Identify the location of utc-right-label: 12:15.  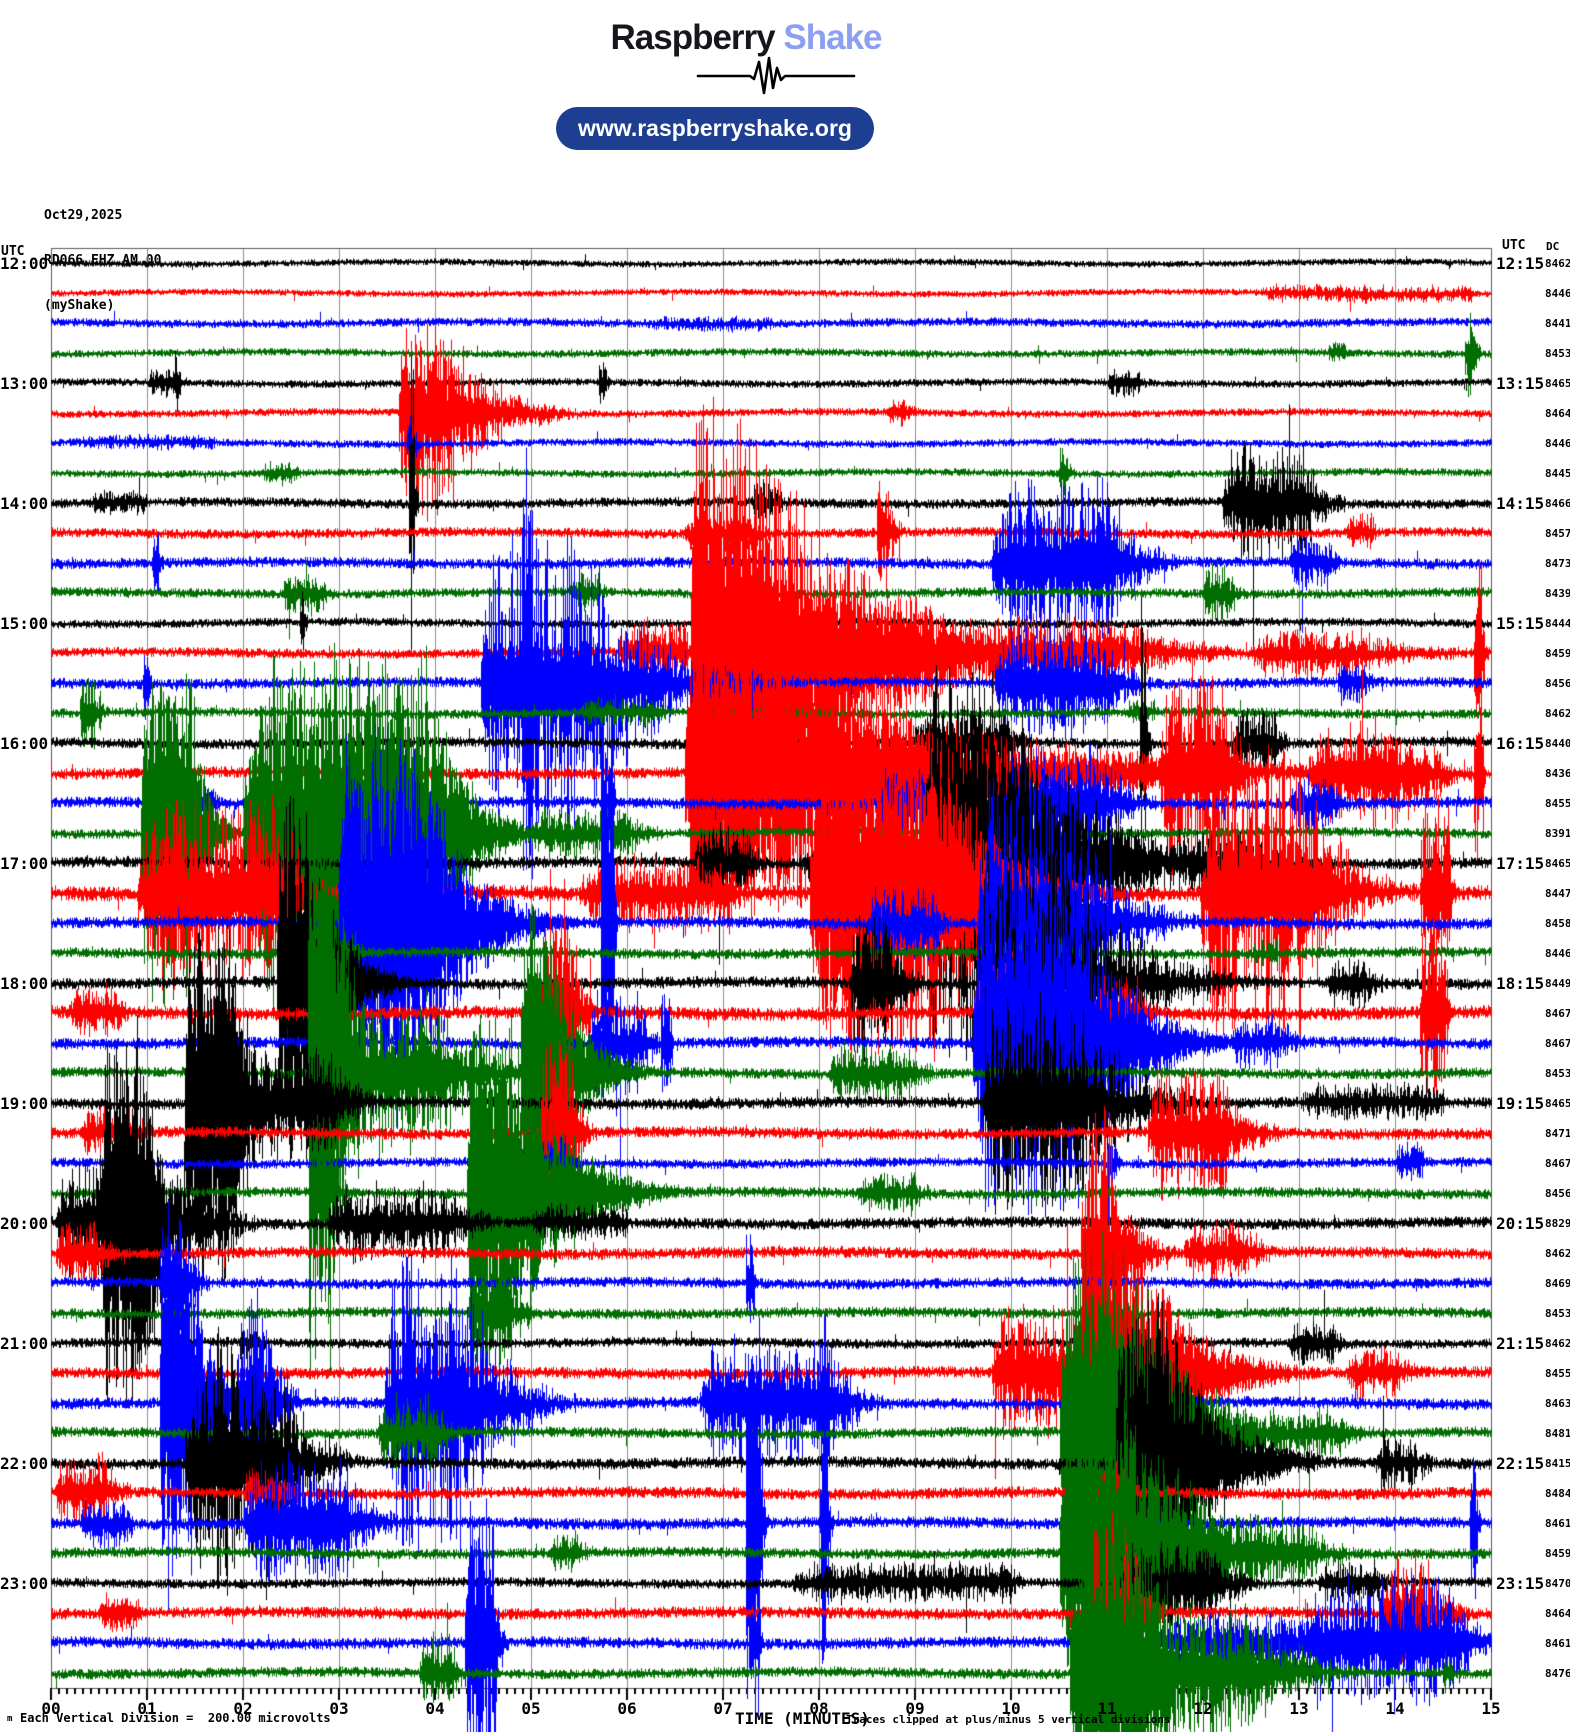
(1520, 263).